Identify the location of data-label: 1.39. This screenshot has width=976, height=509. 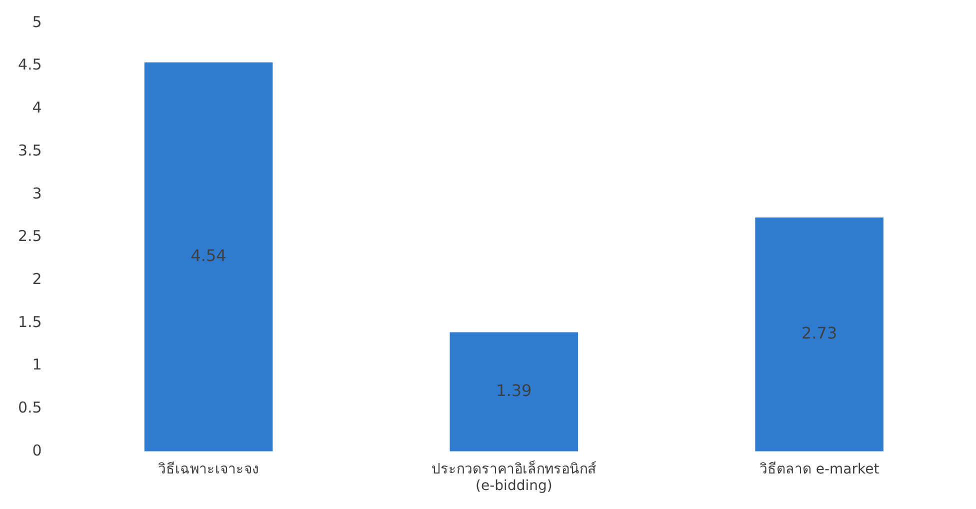
(514, 390).